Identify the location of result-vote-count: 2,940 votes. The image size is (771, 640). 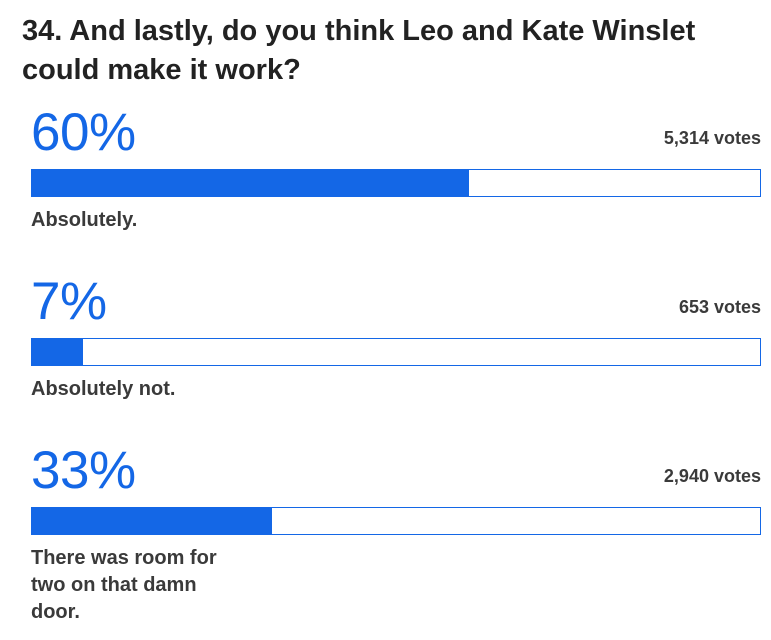
(712, 476).